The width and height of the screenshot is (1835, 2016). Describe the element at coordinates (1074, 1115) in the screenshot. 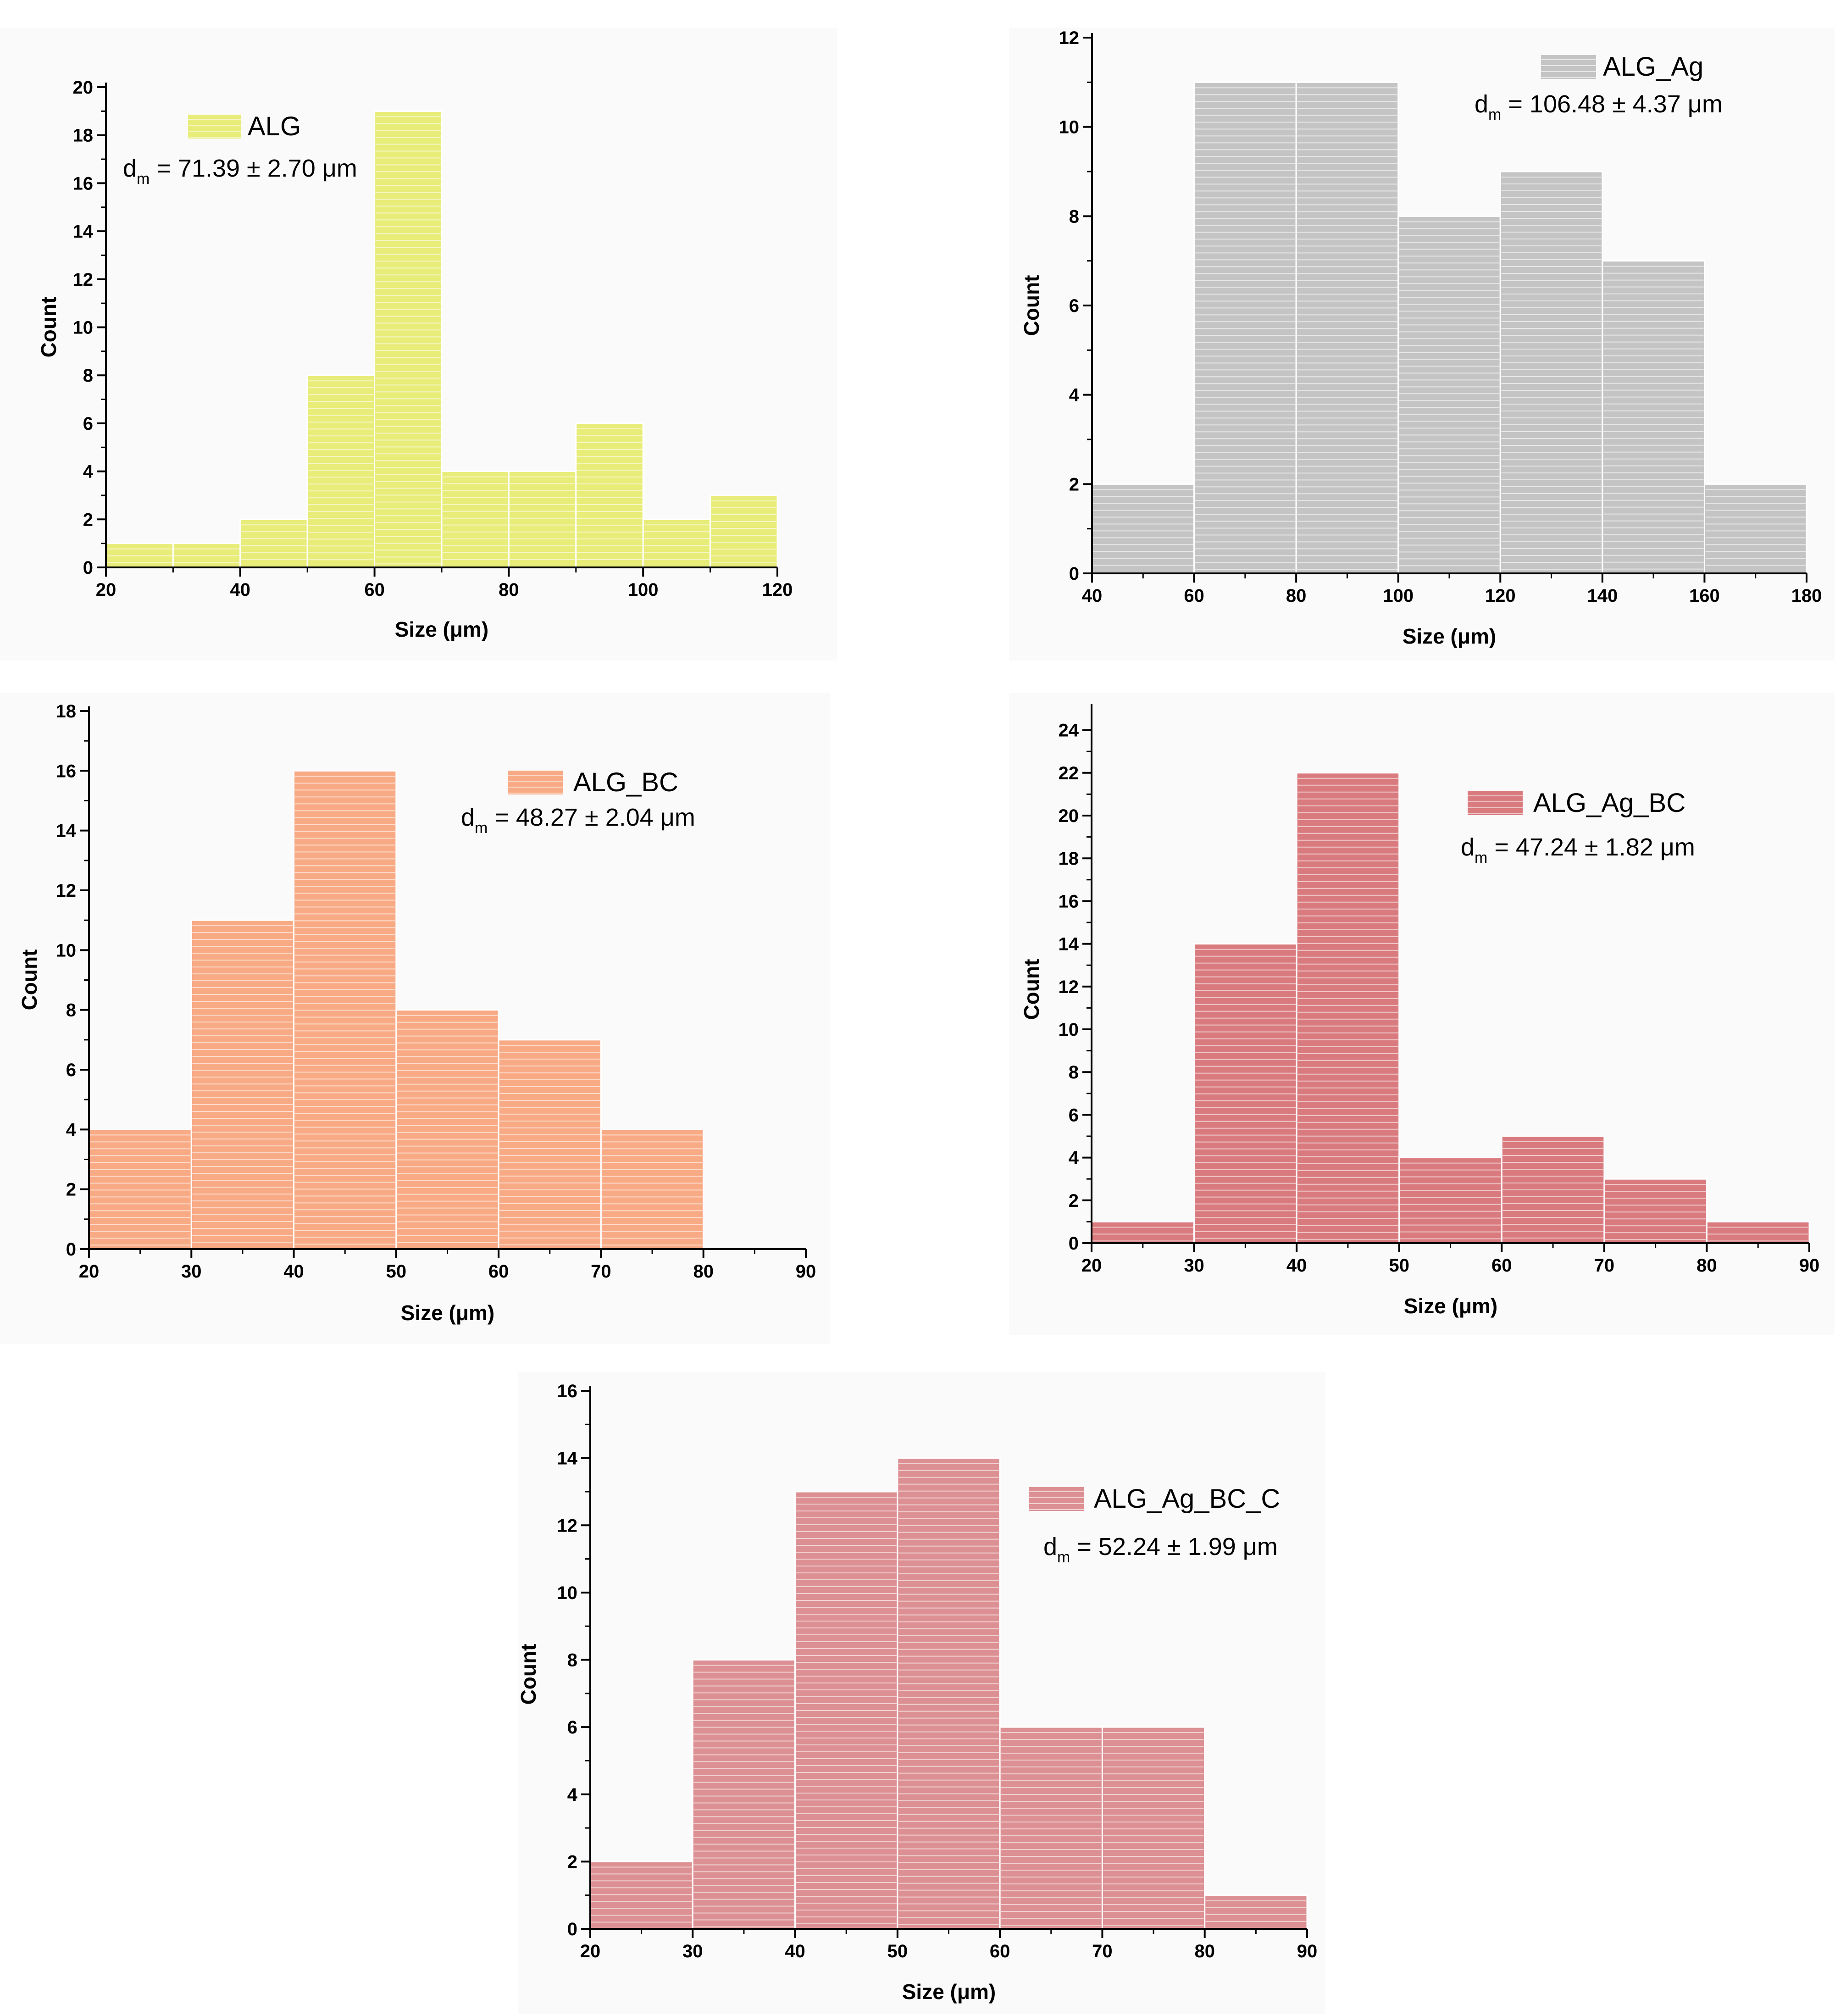

I see `y-tick-label: 6` at that location.